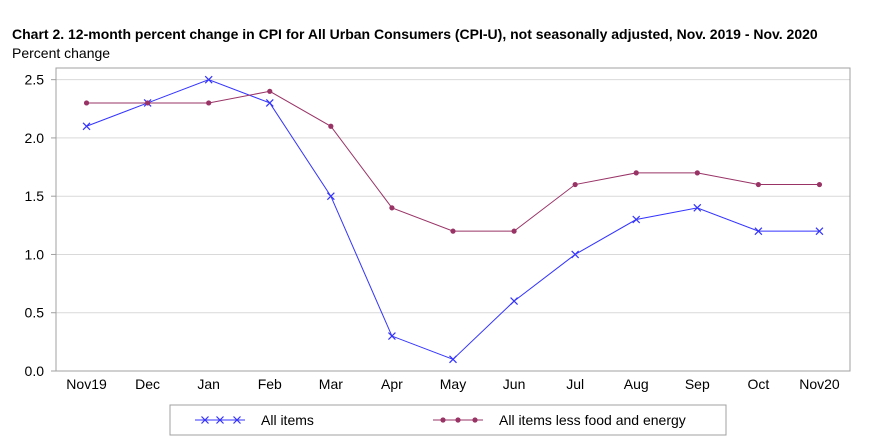  I want to click on x-tick-label: Jul, so click(575, 384).